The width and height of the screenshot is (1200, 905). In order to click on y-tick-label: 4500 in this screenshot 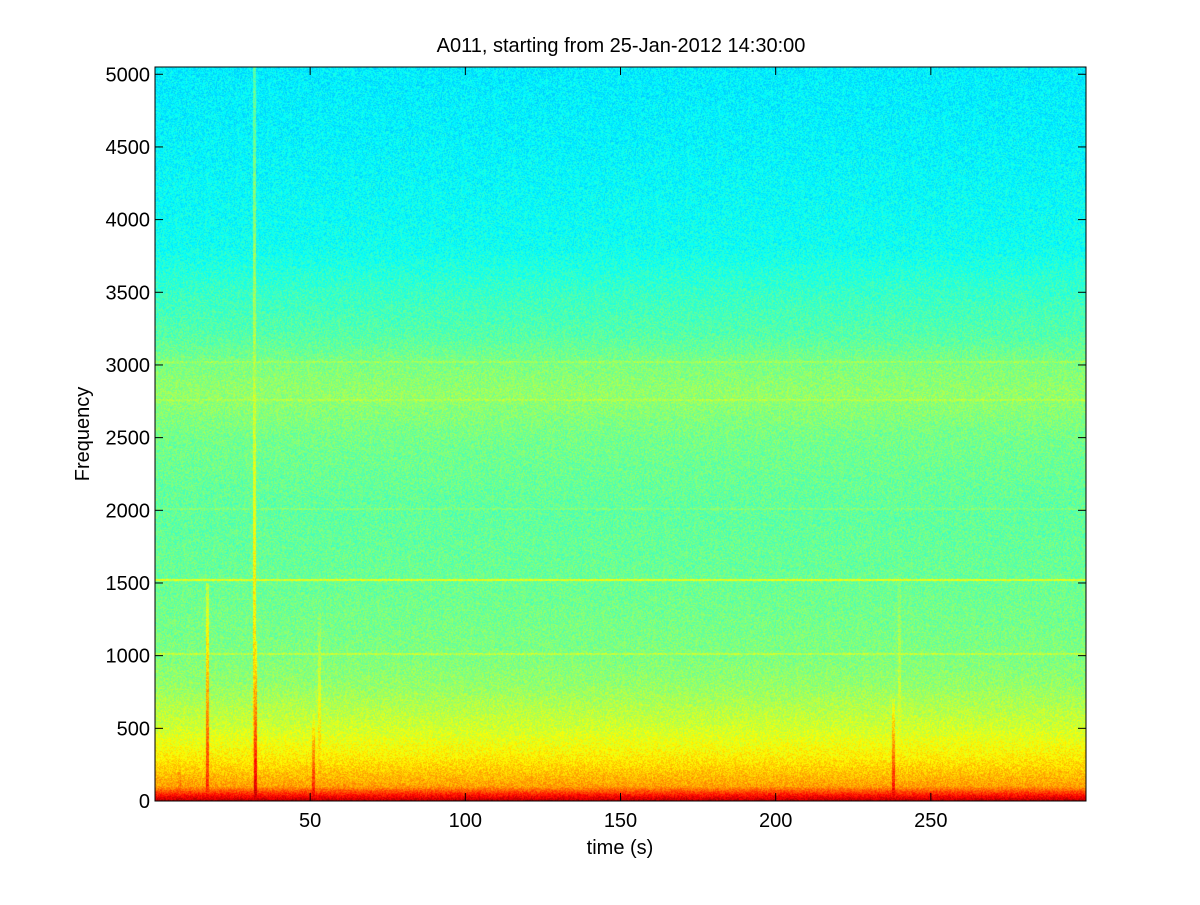, I will do `click(128, 148)`.